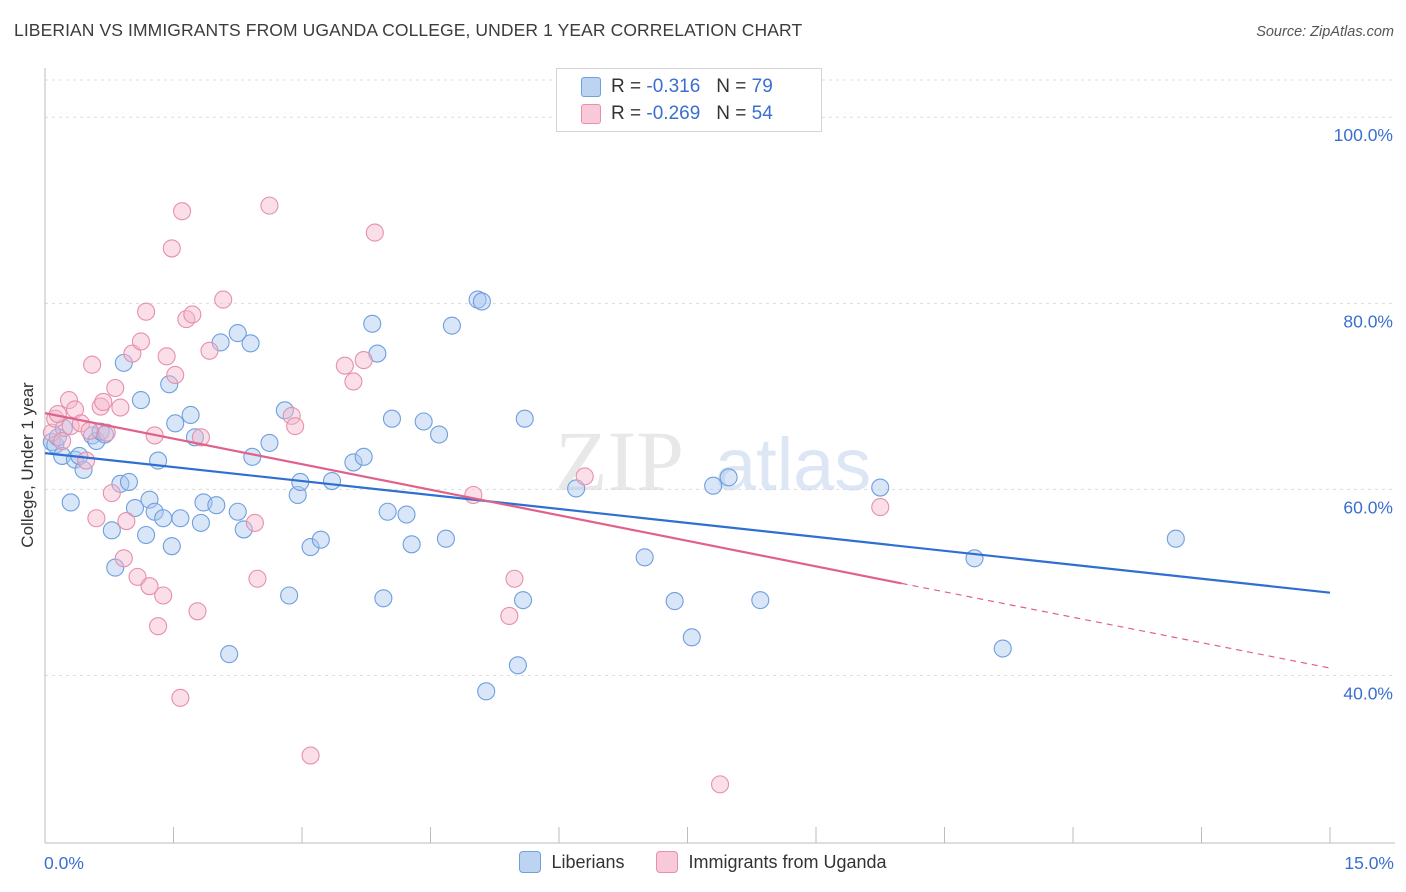  What do you see at coordinates (619, 461) in the screenshot?
I see `watermark-zip: ZIP` at bounding box center [619, 461].